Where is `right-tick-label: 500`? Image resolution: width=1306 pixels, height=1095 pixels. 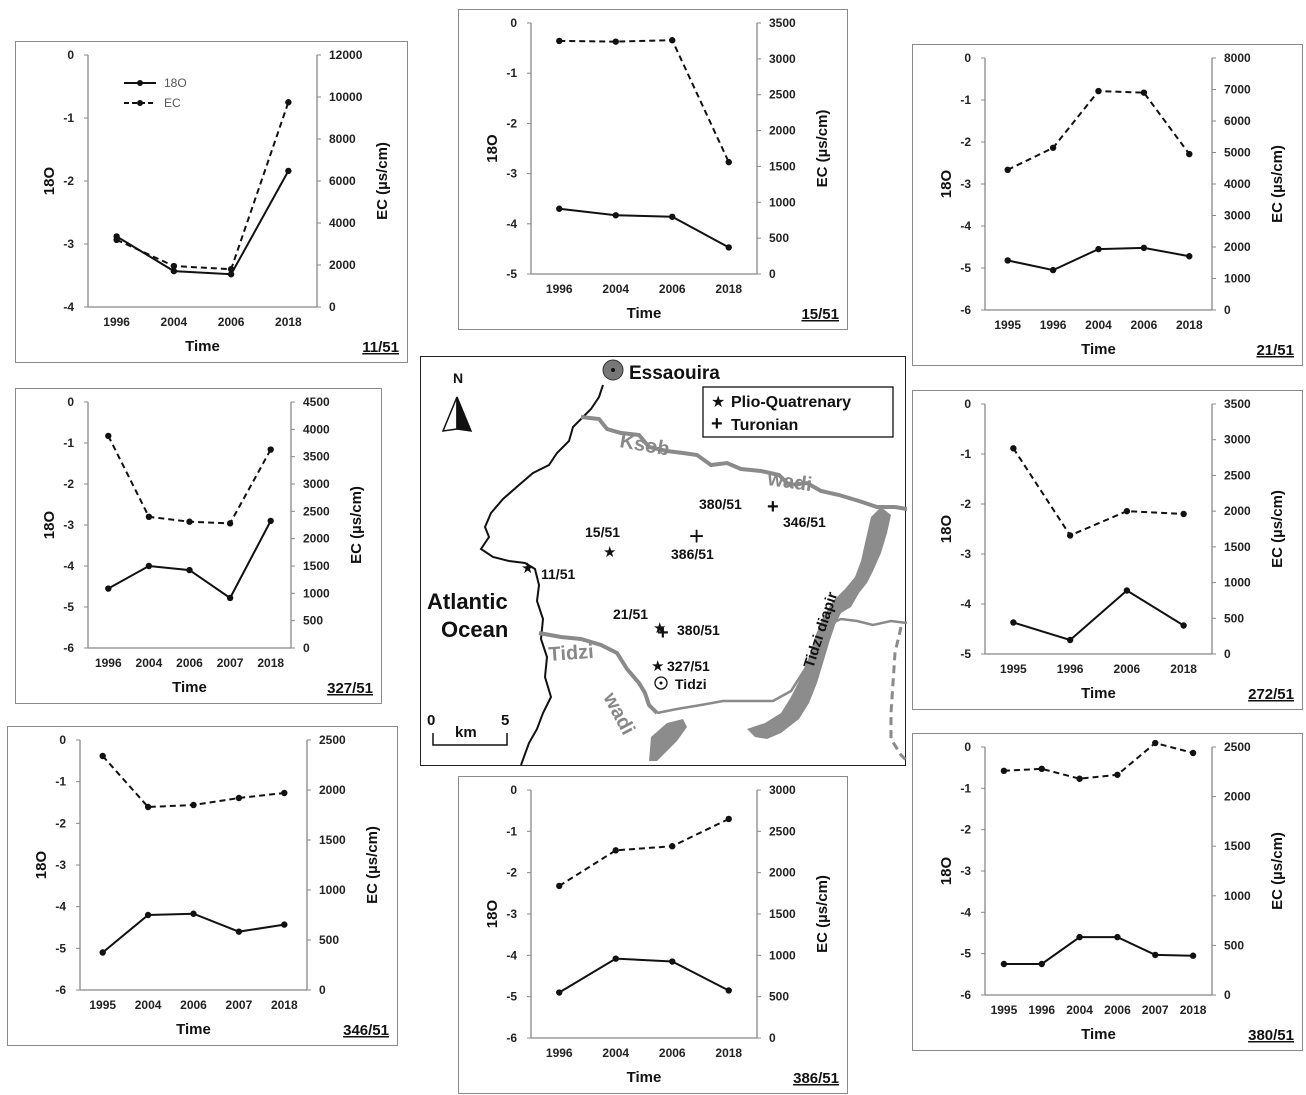 right-tick-label: 500 is located at coordinates (779, 997).